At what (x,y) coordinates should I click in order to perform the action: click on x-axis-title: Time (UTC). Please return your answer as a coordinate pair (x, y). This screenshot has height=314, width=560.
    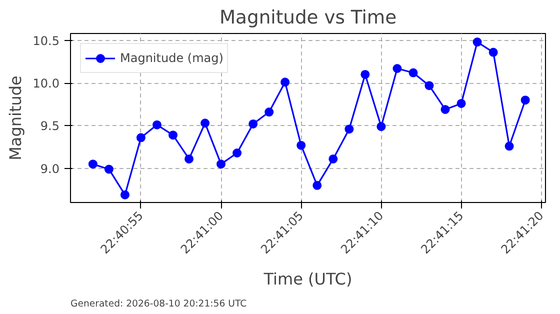
    Looking at the image, I should click on (307, 279).